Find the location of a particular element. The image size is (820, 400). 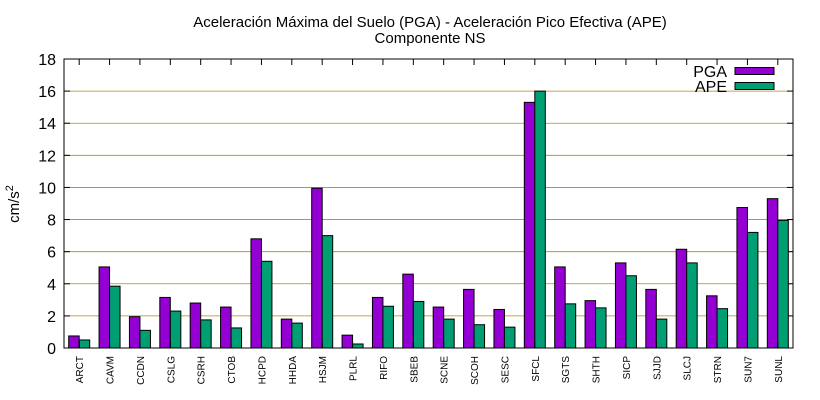

bar-pga-sun7 is located at coordinates (742, 278).